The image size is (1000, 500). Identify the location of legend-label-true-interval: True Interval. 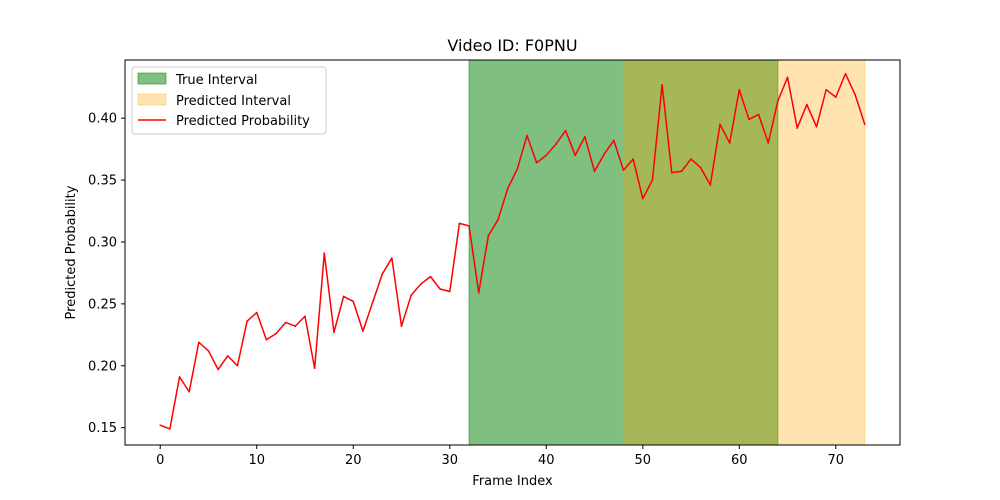
(216, 80).